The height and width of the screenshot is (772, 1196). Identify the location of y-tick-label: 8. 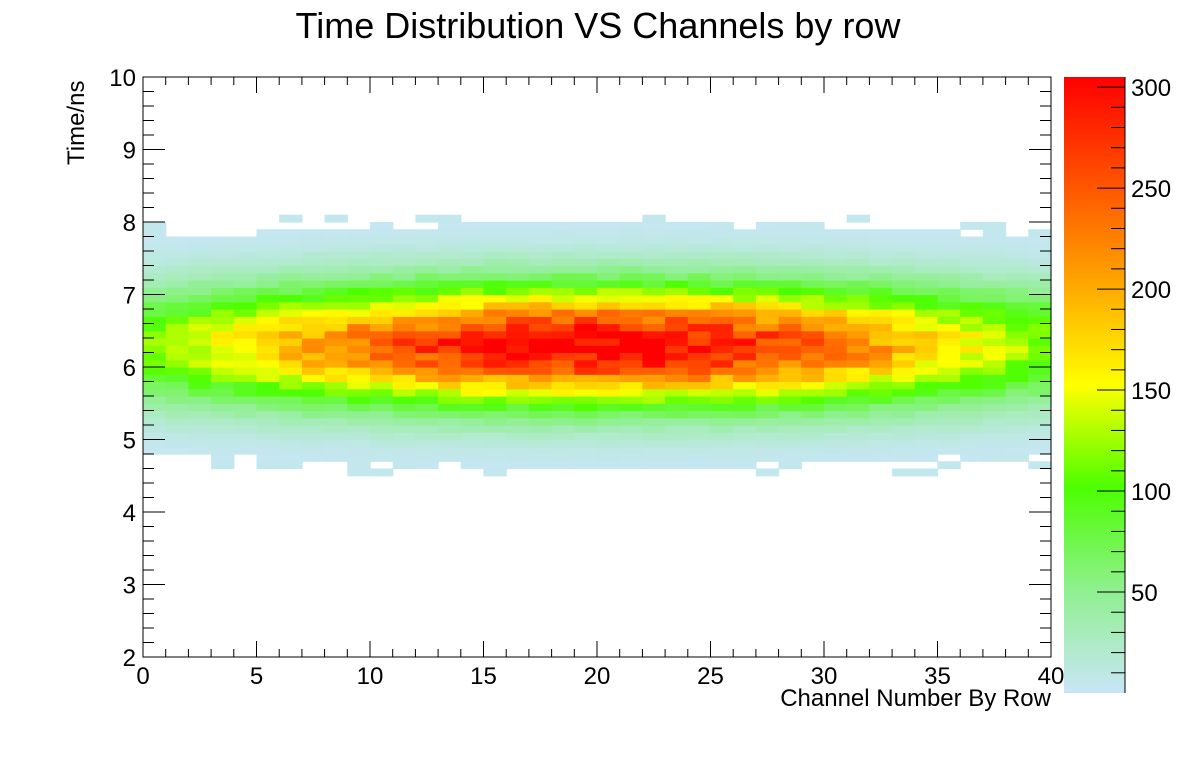
(129, 223).